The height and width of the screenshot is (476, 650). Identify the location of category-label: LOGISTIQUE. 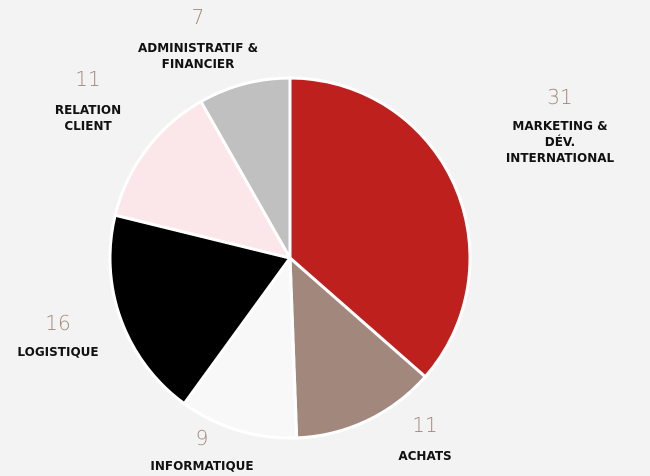
(58, 352).